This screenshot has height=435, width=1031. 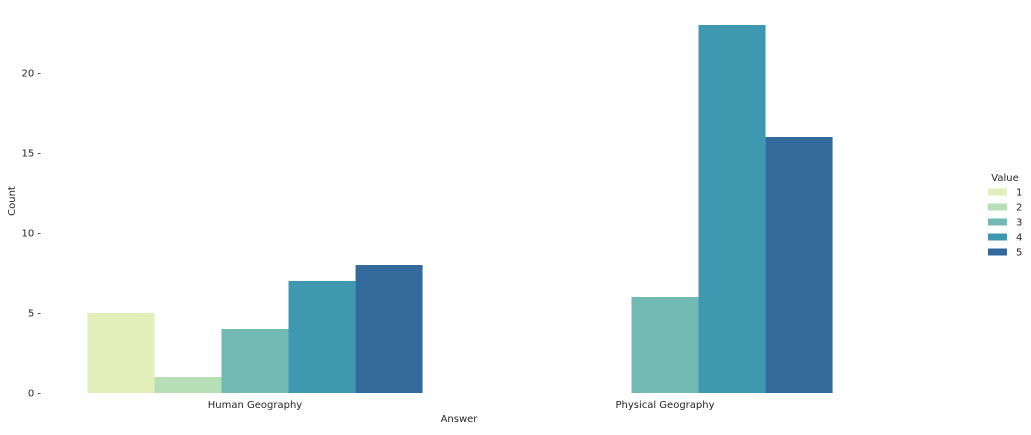 What do you see at coordinates (664, 405) in the screenshot?
I see `x-tick-label: Physical Geography` at bounding box center [664, 405].